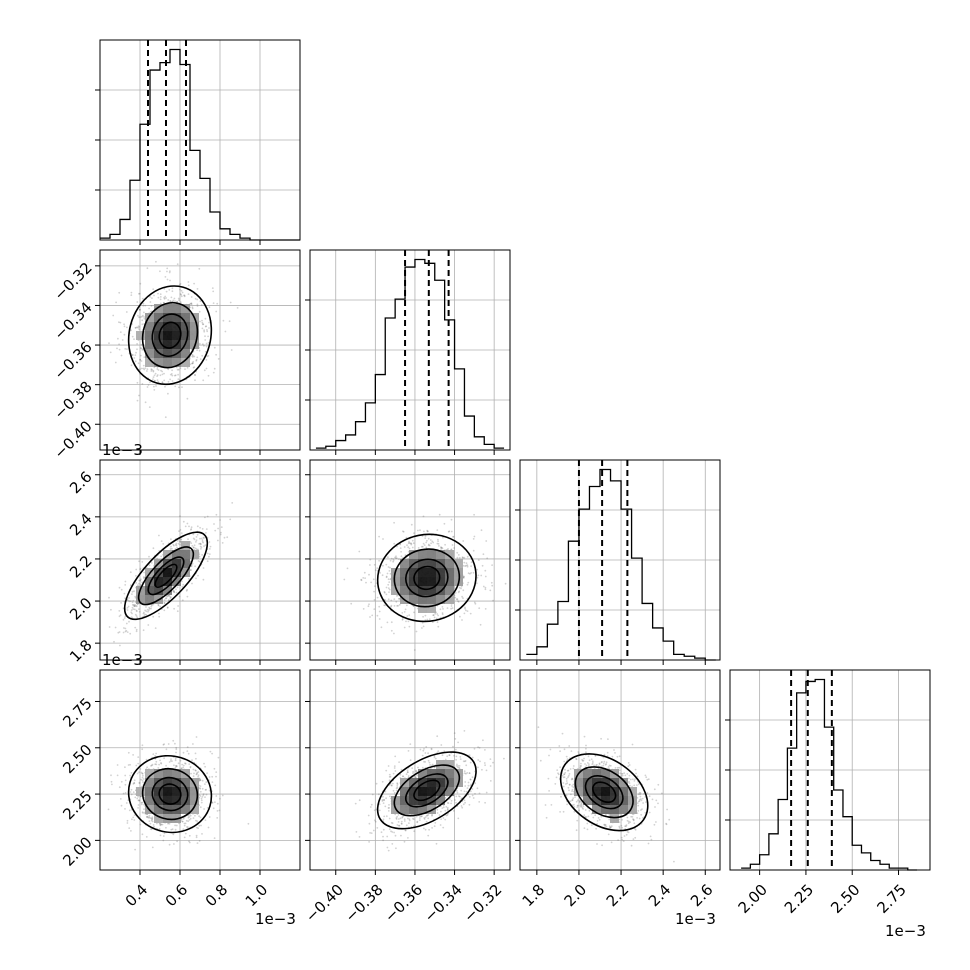 This screenshot has height=970, width=970. What do you see at coordinates (620, 560) in the screenshot?
I see `panel-frame` at bounding box center [620, 560].